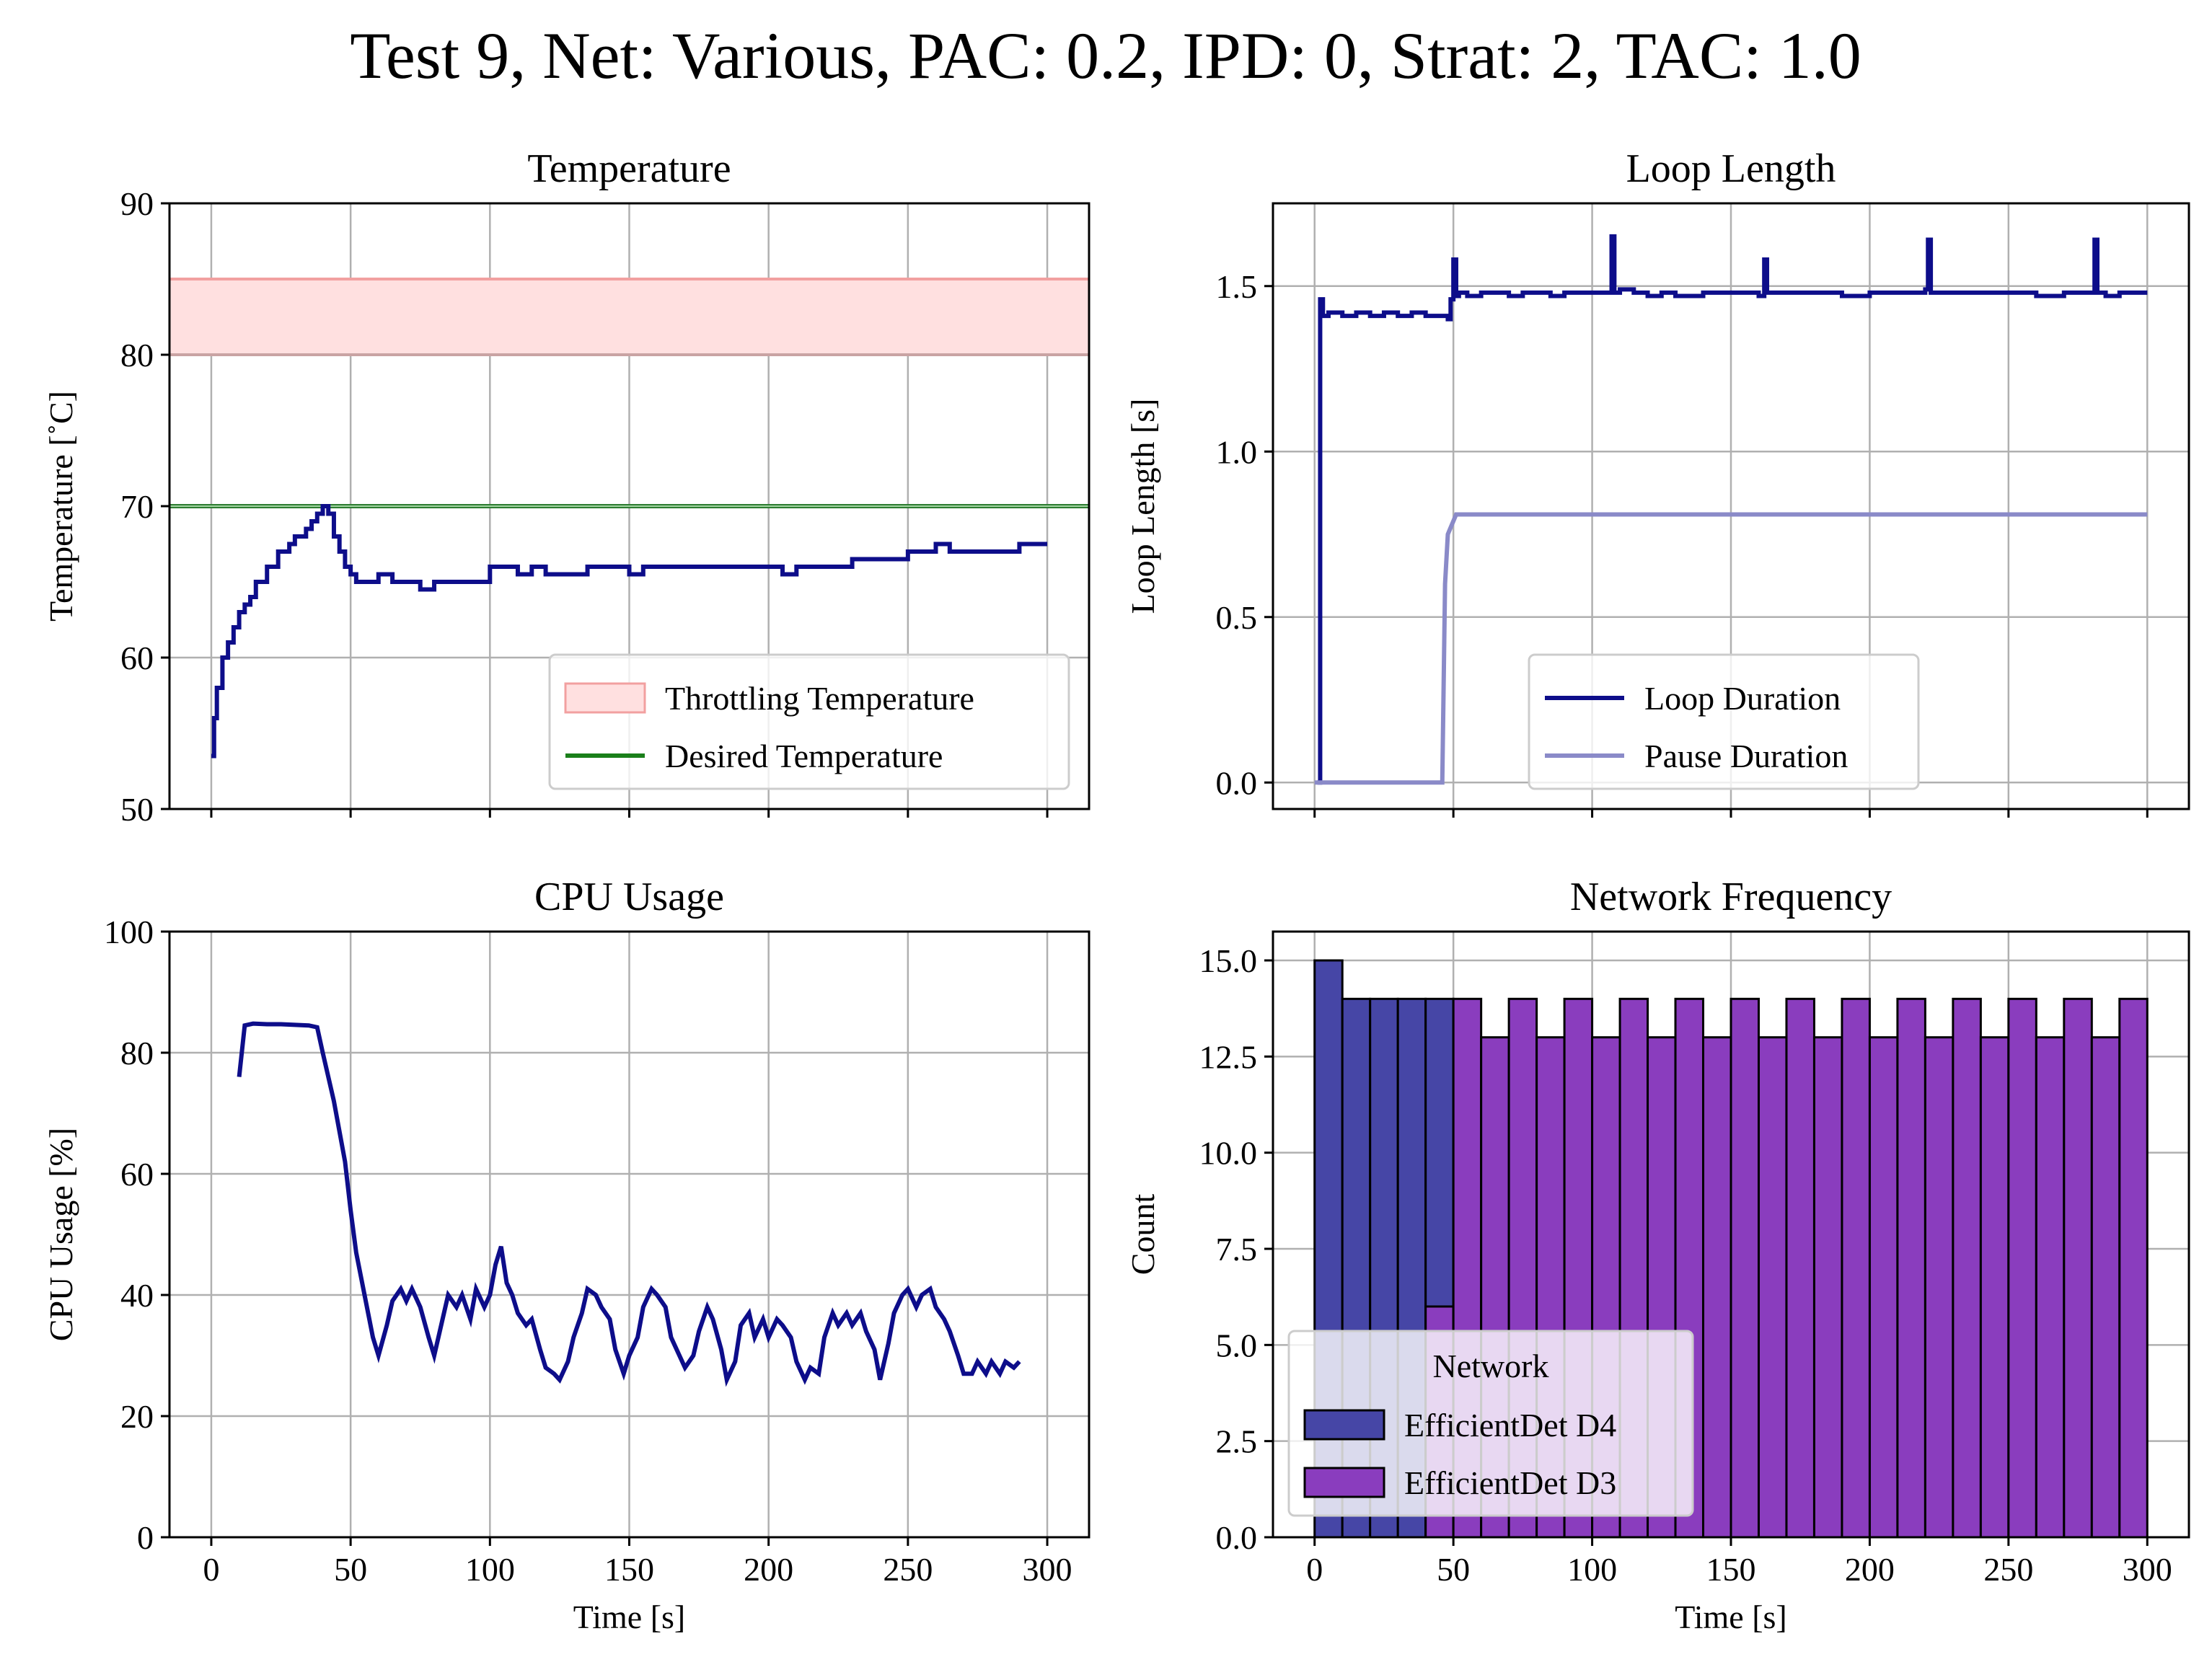  What do you see at coordinates (1237, 1441) in the screenshot?
I see `y-tick-label: 2.5` at bounding box center [1237, 1441].